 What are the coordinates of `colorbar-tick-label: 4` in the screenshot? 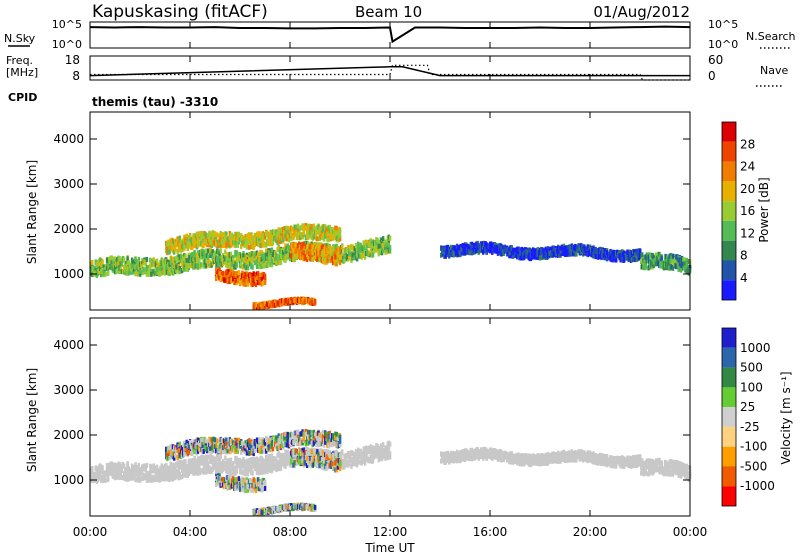 It's located at (744, 278).